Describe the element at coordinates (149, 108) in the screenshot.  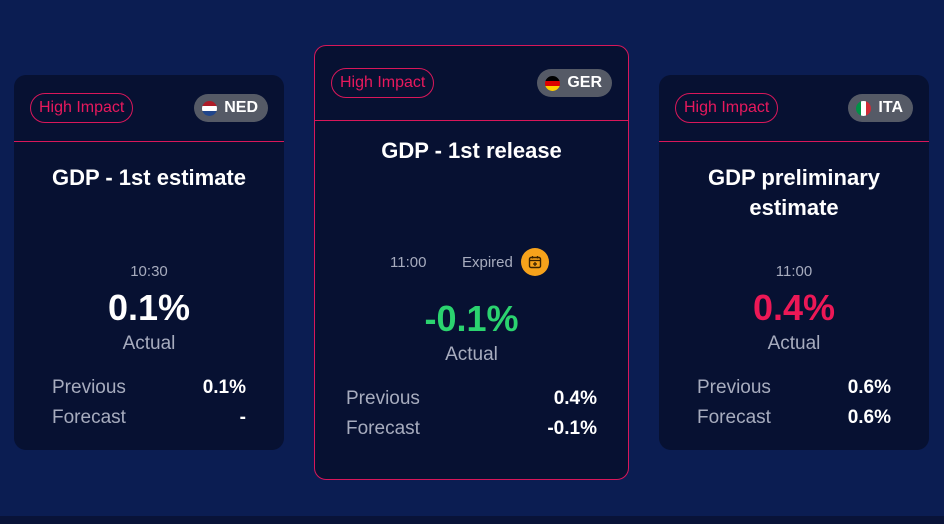
I see `card-header: High Impact NED` at that location.